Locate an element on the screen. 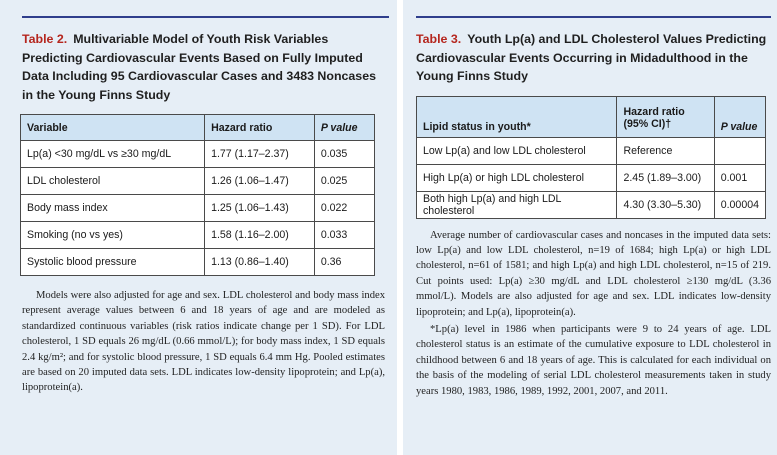 This screenshot has height=455, width=777. variable-cell: LDL cholesterol is located at coordinates (112, 181).